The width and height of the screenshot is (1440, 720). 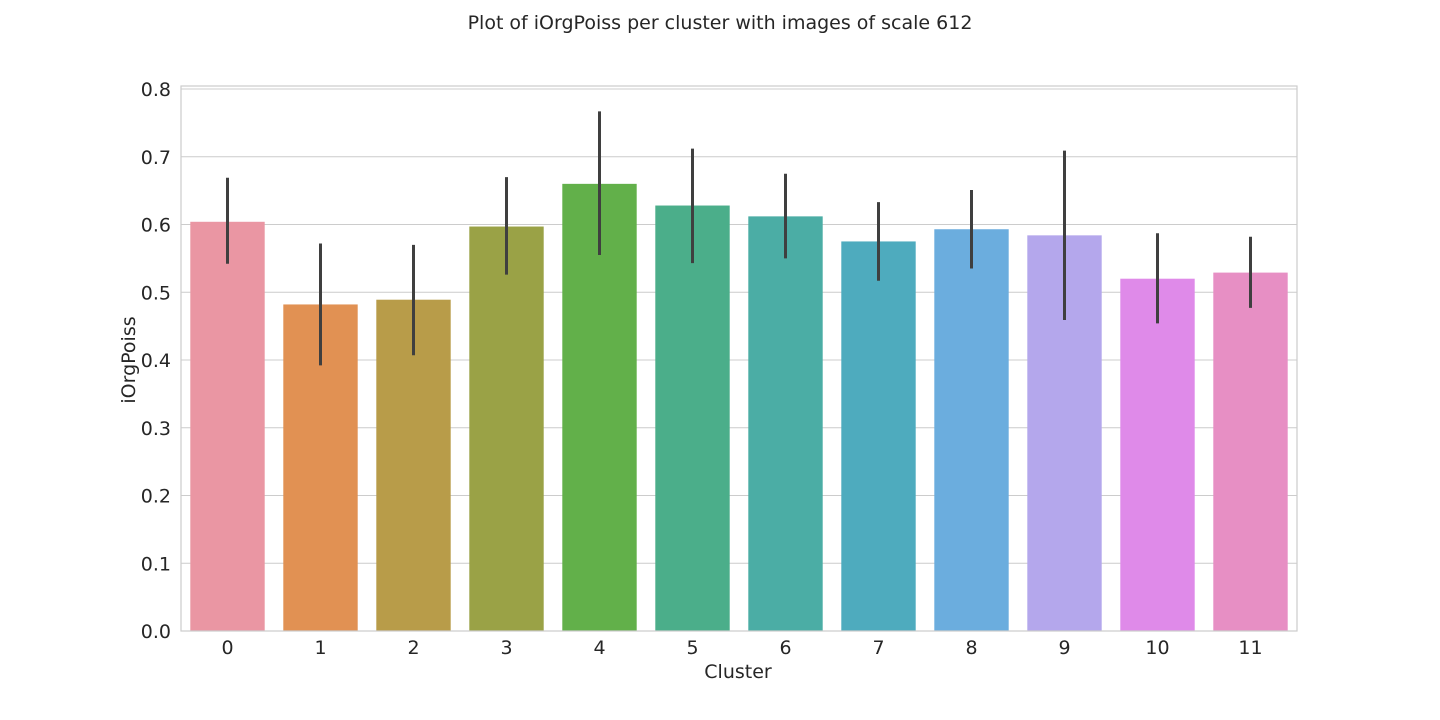 I want to click on x-tick-label: 0, so click(x=227, y=648).